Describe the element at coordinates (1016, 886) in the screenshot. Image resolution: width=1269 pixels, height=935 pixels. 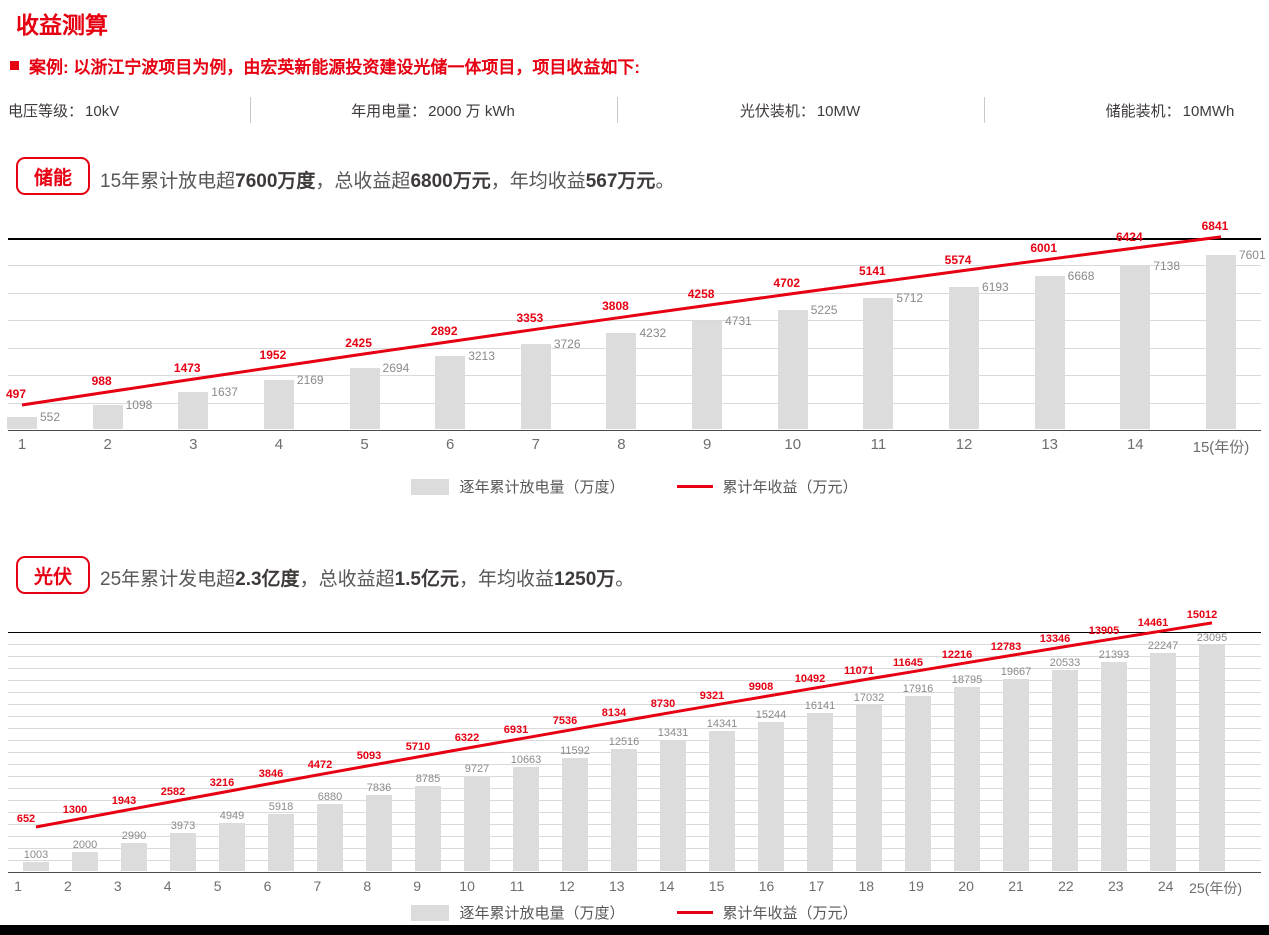
I see `x-axis-tick: 21` at that location.